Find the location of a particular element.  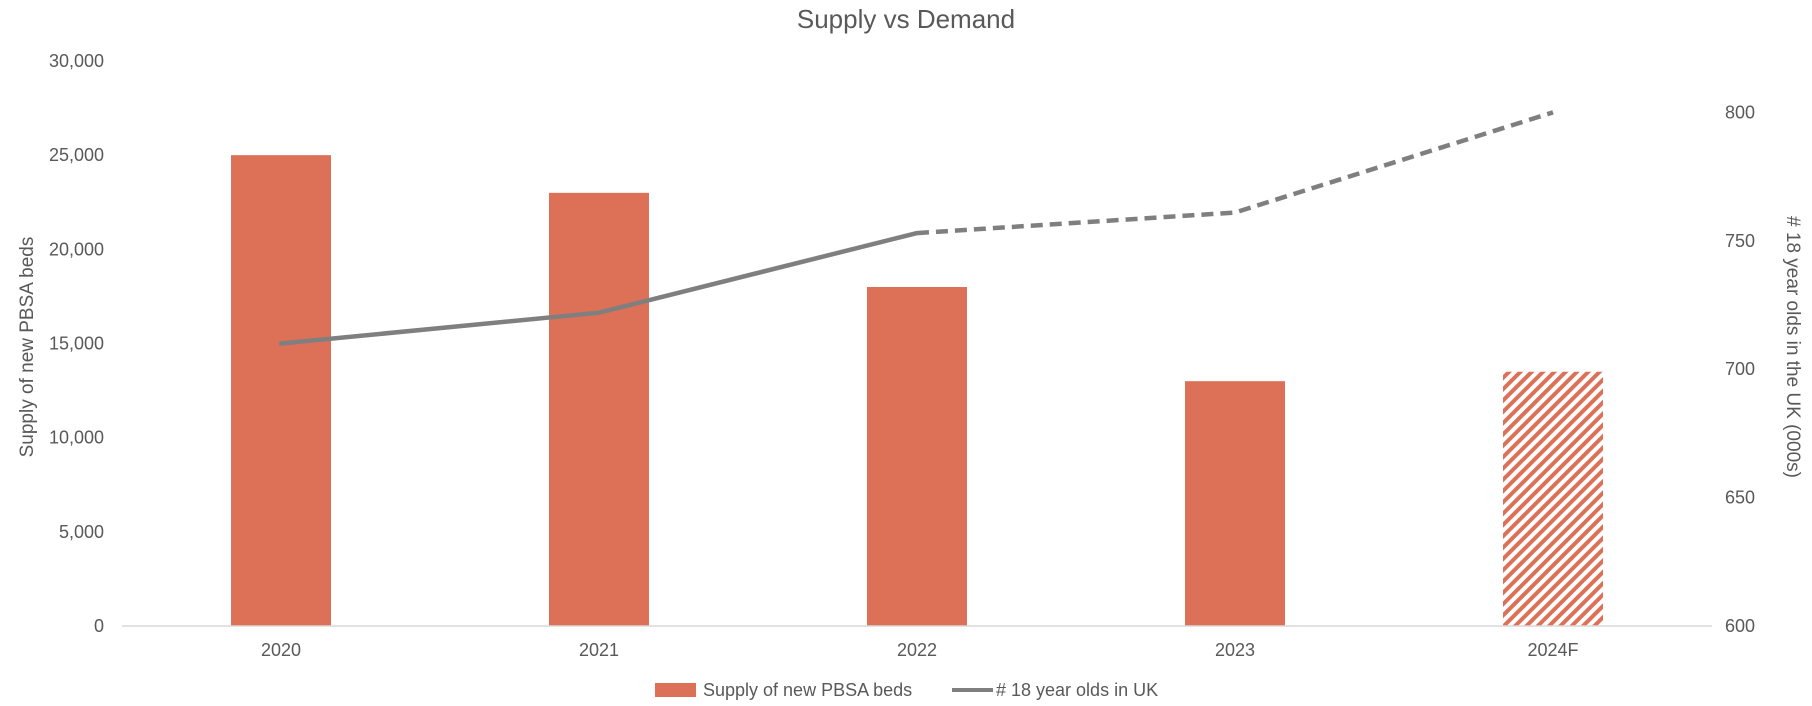

right-axis-tick-label: 650 is located at coordinates (1740, 498).